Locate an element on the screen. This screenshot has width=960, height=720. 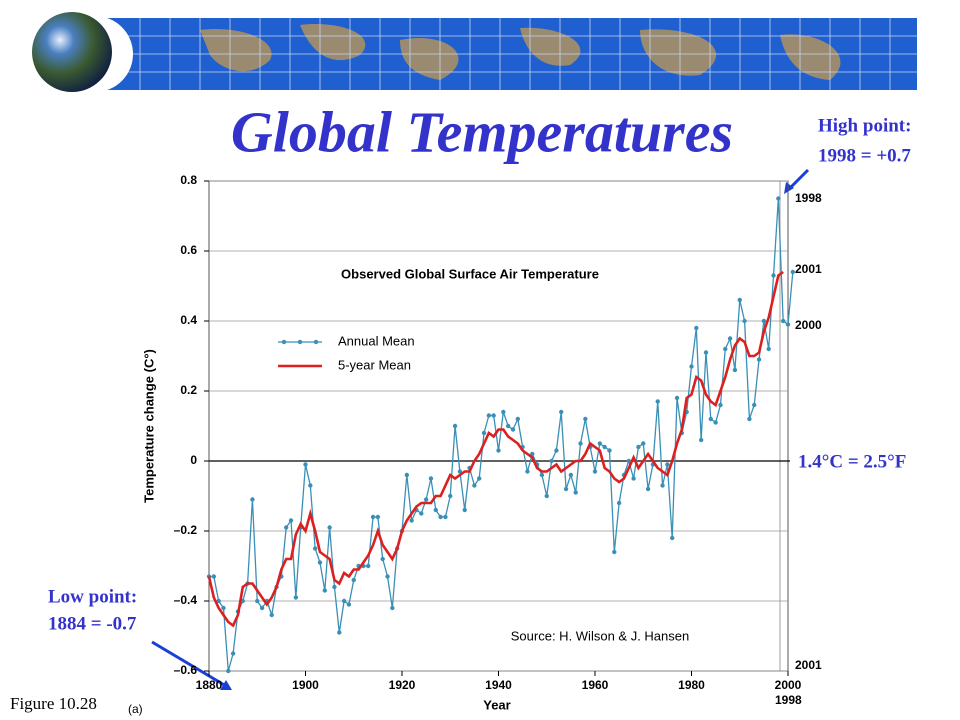
y-tick-label: 0.6 is located at coordinates (188, 250).